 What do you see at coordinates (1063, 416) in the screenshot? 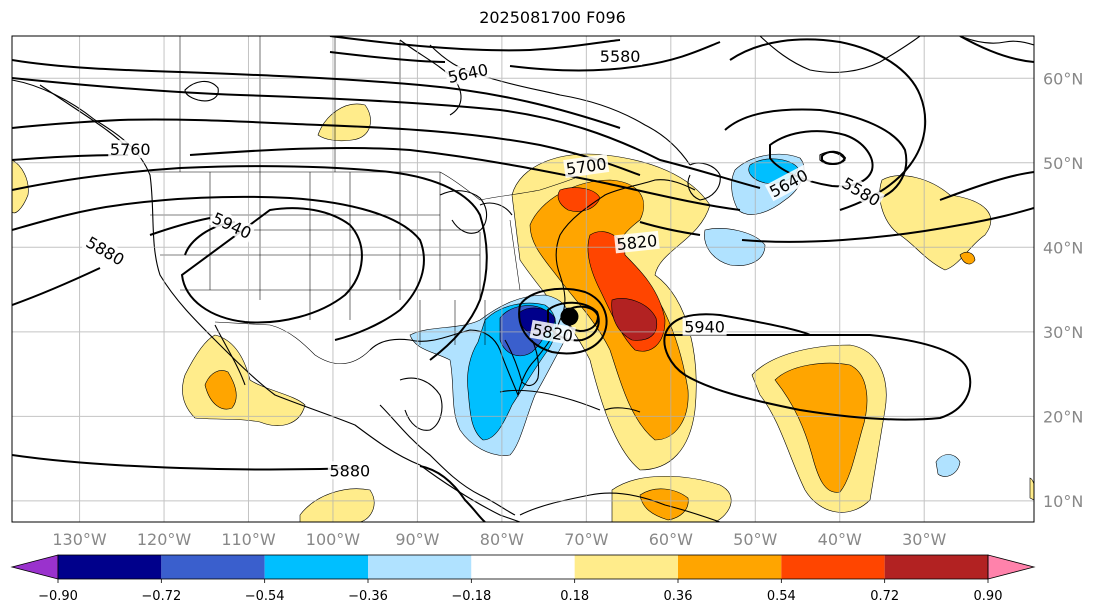
I see `latitude-tick-label: 20°N` at bounding box center [1063, 416].